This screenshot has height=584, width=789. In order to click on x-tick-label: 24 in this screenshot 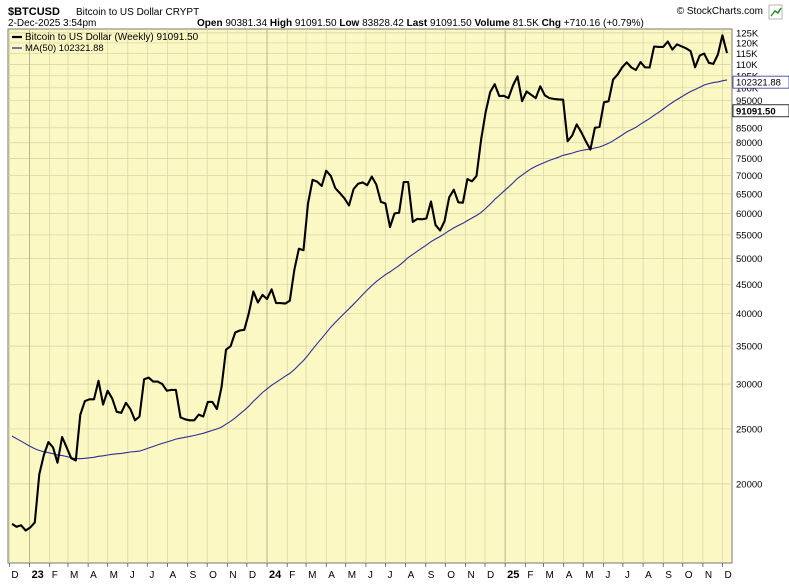, I will do `click(275, 575)`.